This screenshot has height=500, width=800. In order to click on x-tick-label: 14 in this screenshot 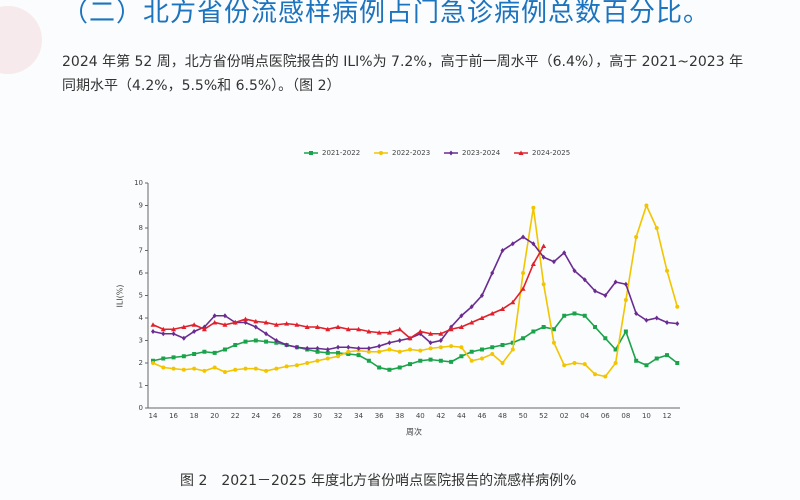, I will do `click(153, 416)`.